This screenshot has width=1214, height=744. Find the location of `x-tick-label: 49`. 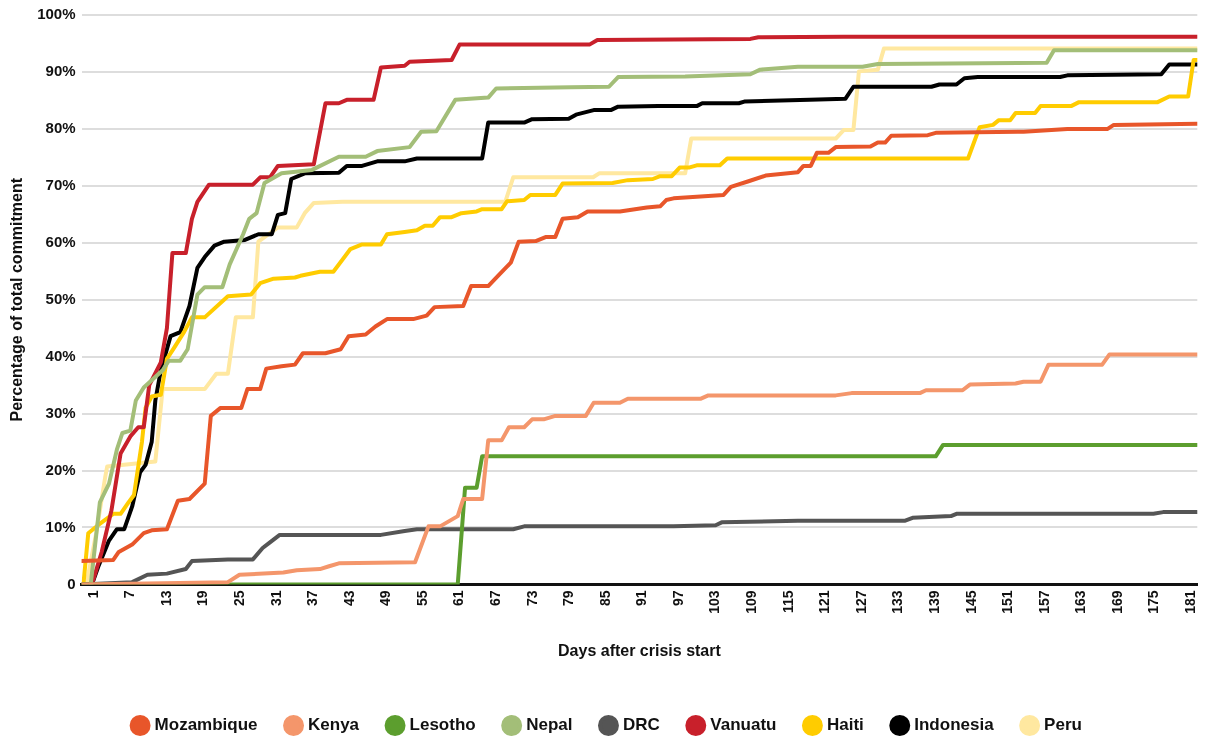

x-tick-label: 49 is located at coordinates (385, 598).